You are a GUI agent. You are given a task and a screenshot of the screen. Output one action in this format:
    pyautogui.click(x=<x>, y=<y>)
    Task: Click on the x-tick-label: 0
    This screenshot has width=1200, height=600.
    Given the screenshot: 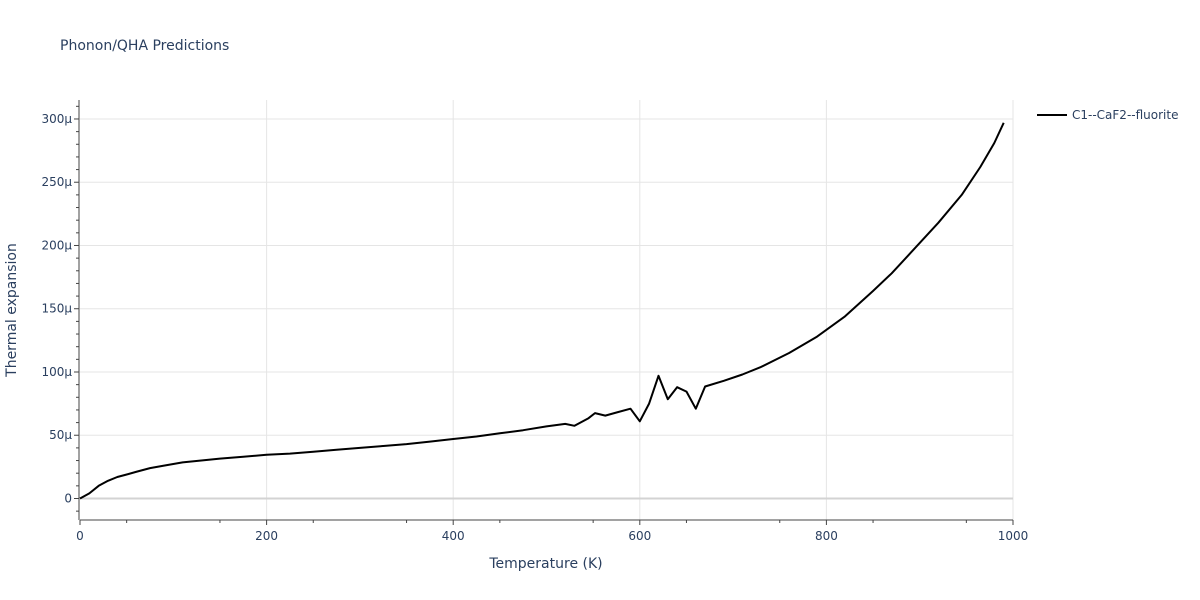 What is the action you would take?
    pyautogui.click(x=80, y=536)
    